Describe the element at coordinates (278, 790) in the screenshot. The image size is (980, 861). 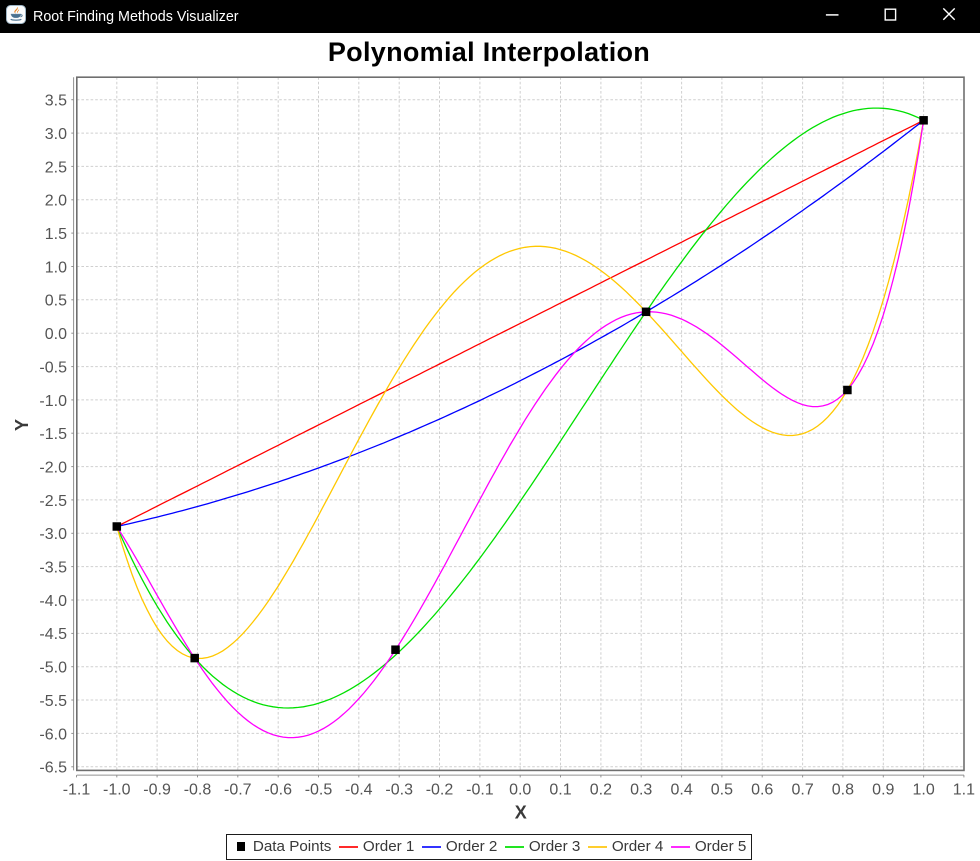
I see `svg-text: -0.6` at that location.